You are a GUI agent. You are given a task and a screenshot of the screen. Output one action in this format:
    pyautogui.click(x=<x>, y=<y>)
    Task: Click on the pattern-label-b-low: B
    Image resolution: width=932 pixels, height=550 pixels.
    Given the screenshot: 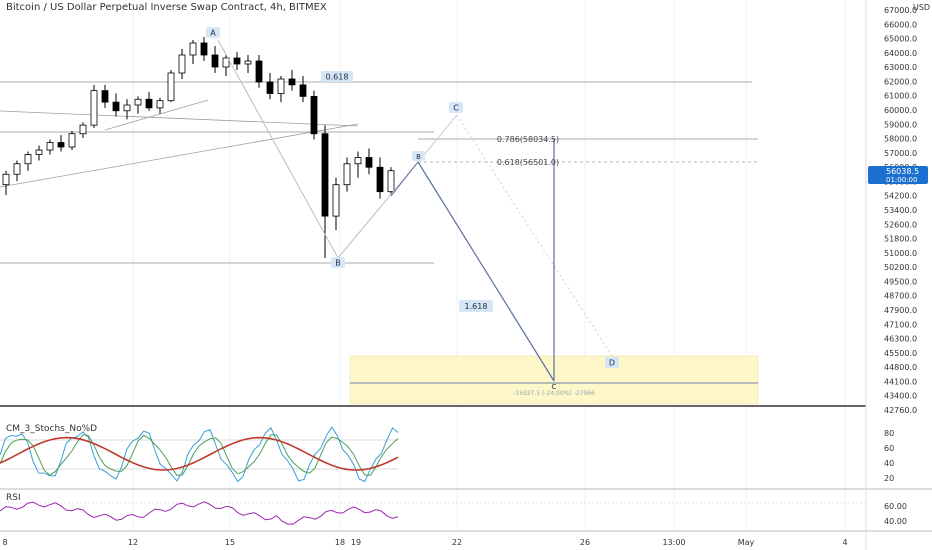 What is the action you would take?
    pyautogui.click(x=338, y=262)
    